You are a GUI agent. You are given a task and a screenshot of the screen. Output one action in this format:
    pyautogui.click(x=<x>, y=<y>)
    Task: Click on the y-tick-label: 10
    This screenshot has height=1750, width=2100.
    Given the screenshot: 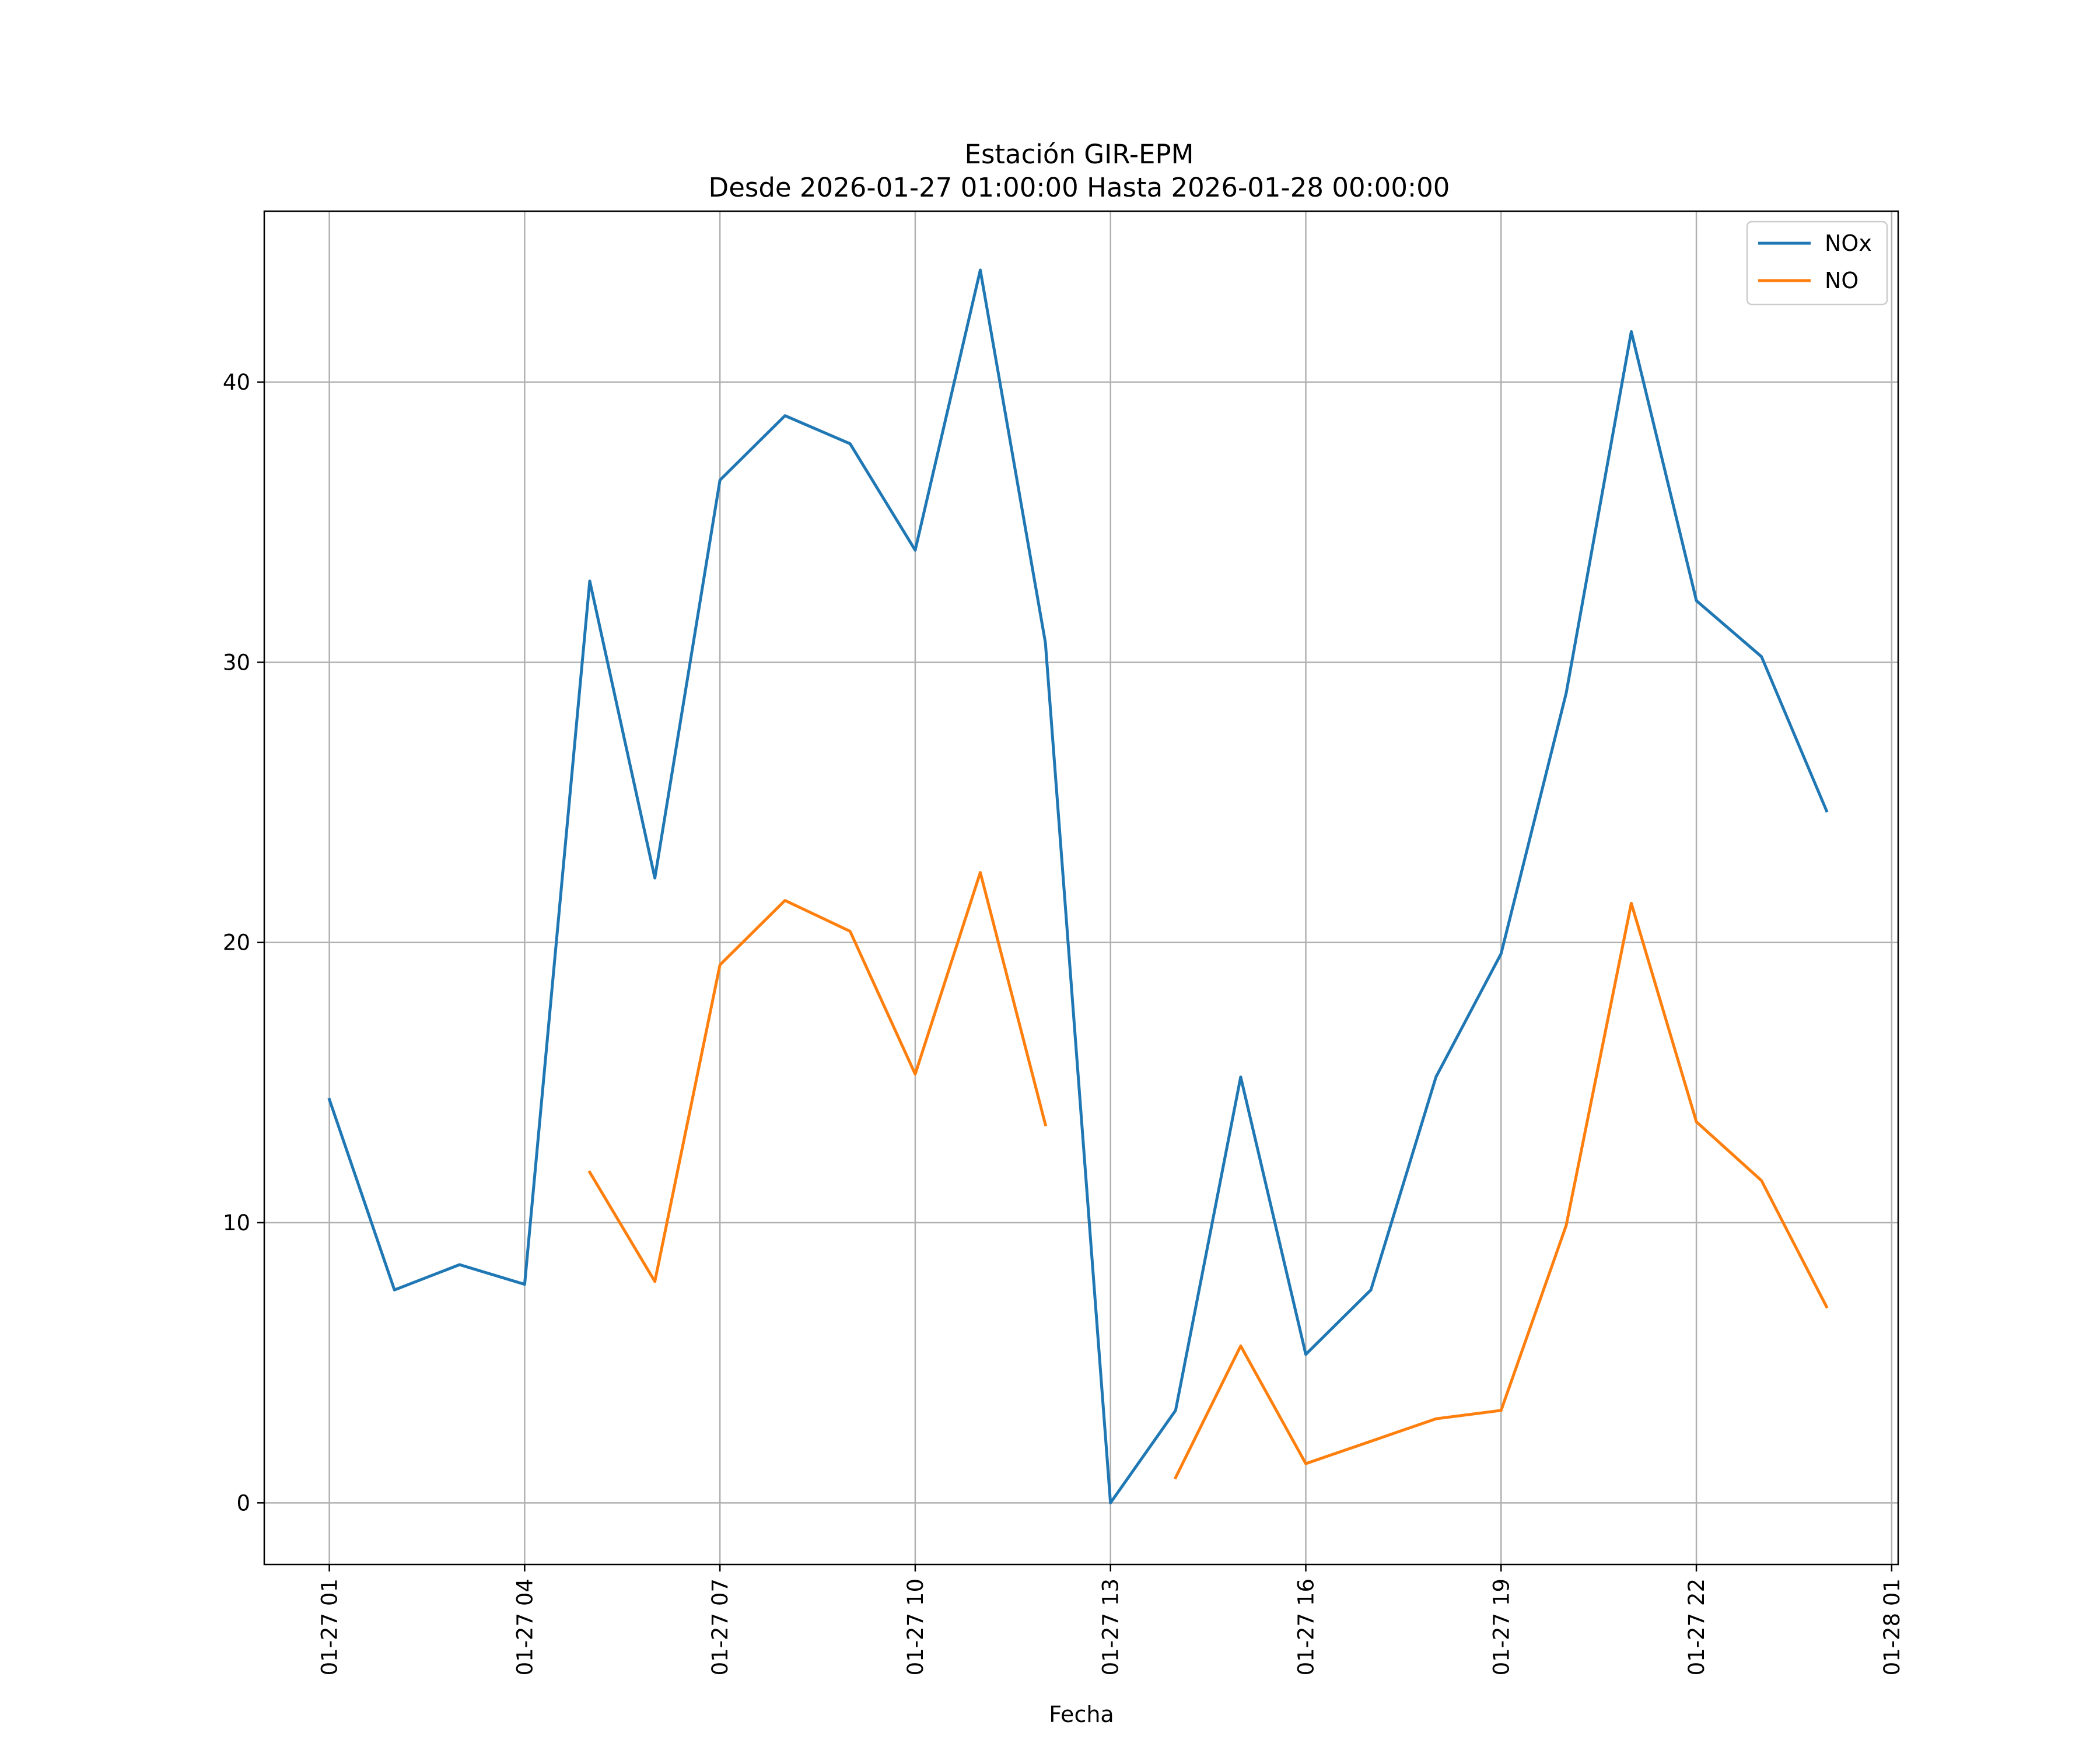 What is the action you would take?
    pyautogui.click(x=236, y=1223)
    